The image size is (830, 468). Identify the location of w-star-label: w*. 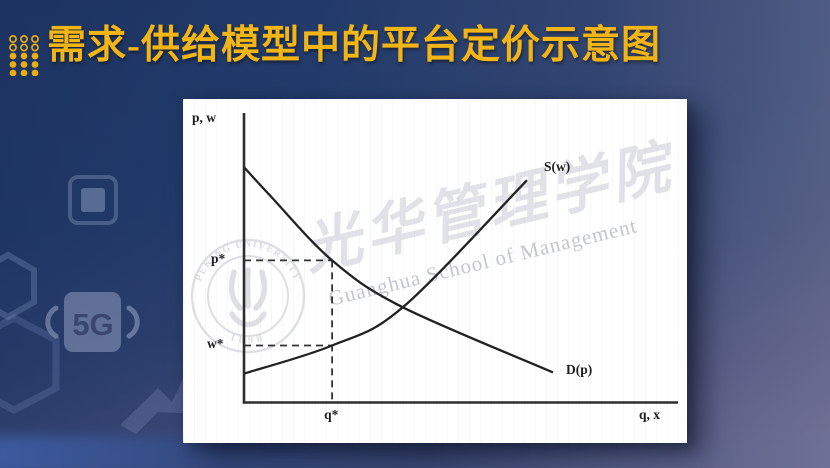
(215, 344).